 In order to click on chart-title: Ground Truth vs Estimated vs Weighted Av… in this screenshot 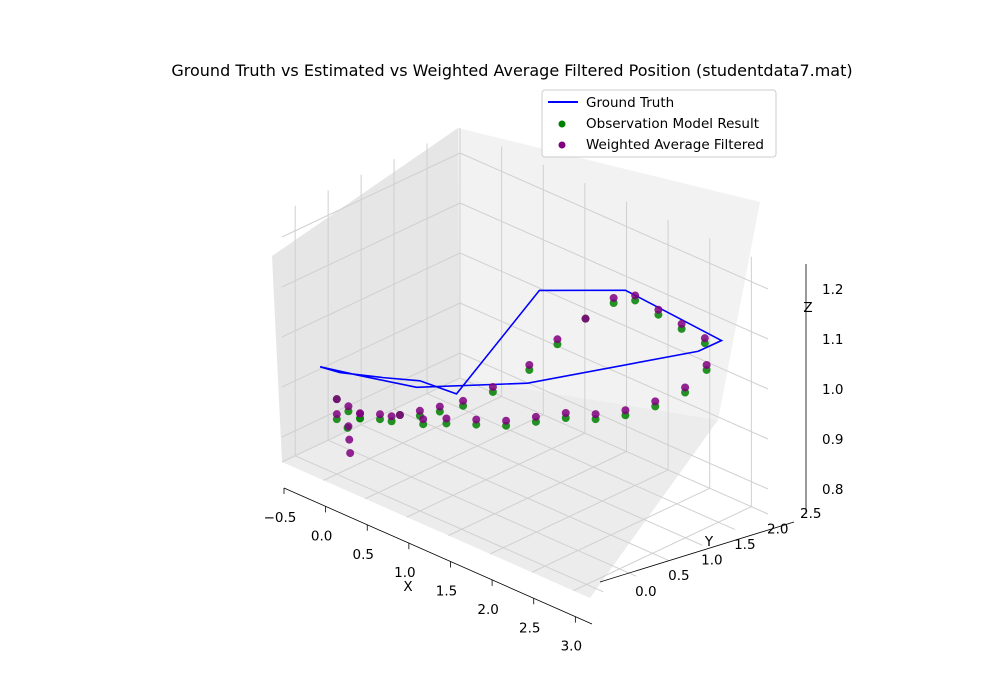, I will do `click(511, 70)`.